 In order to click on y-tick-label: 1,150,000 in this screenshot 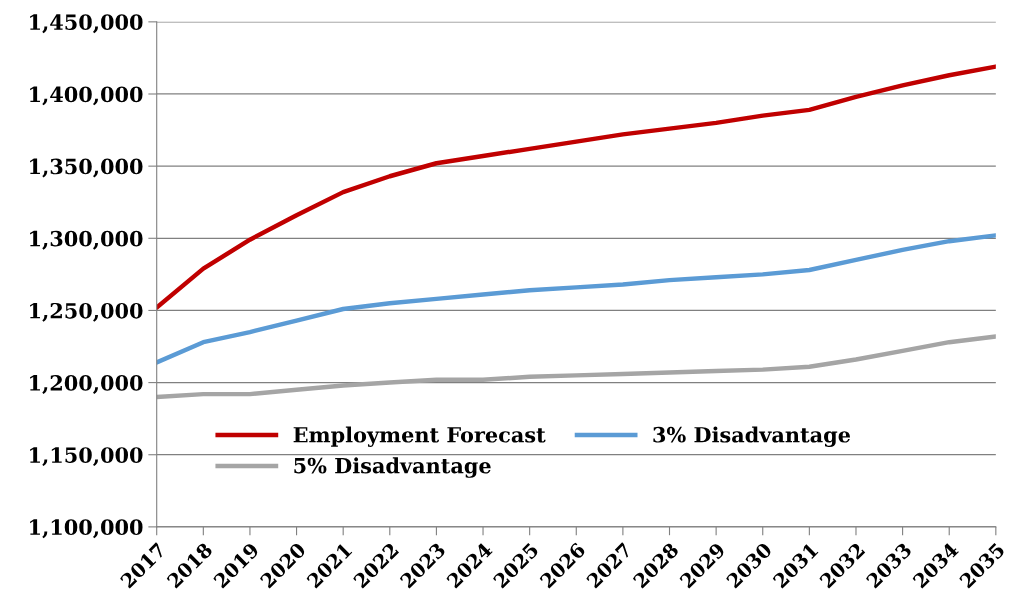, I will do `click(86, 457)`.